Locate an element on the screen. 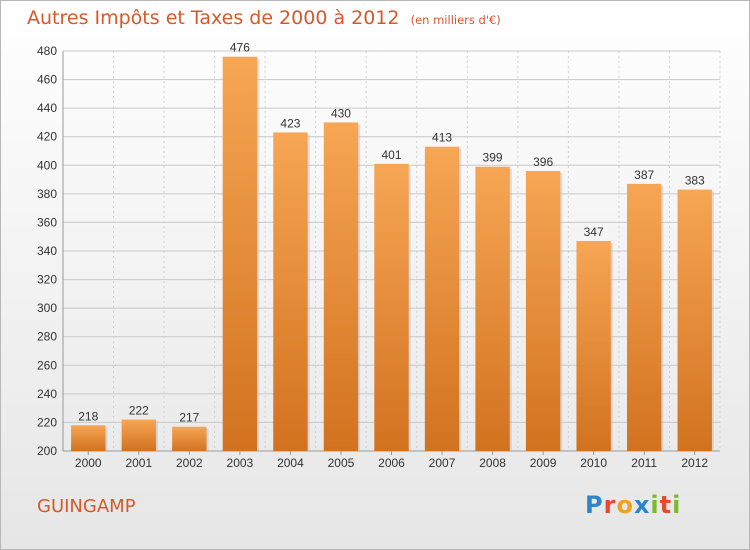 Image resolution: width=750 pixels, height=550 pixels. x-tick-label: 2004 is located at coordinates (290, 463).